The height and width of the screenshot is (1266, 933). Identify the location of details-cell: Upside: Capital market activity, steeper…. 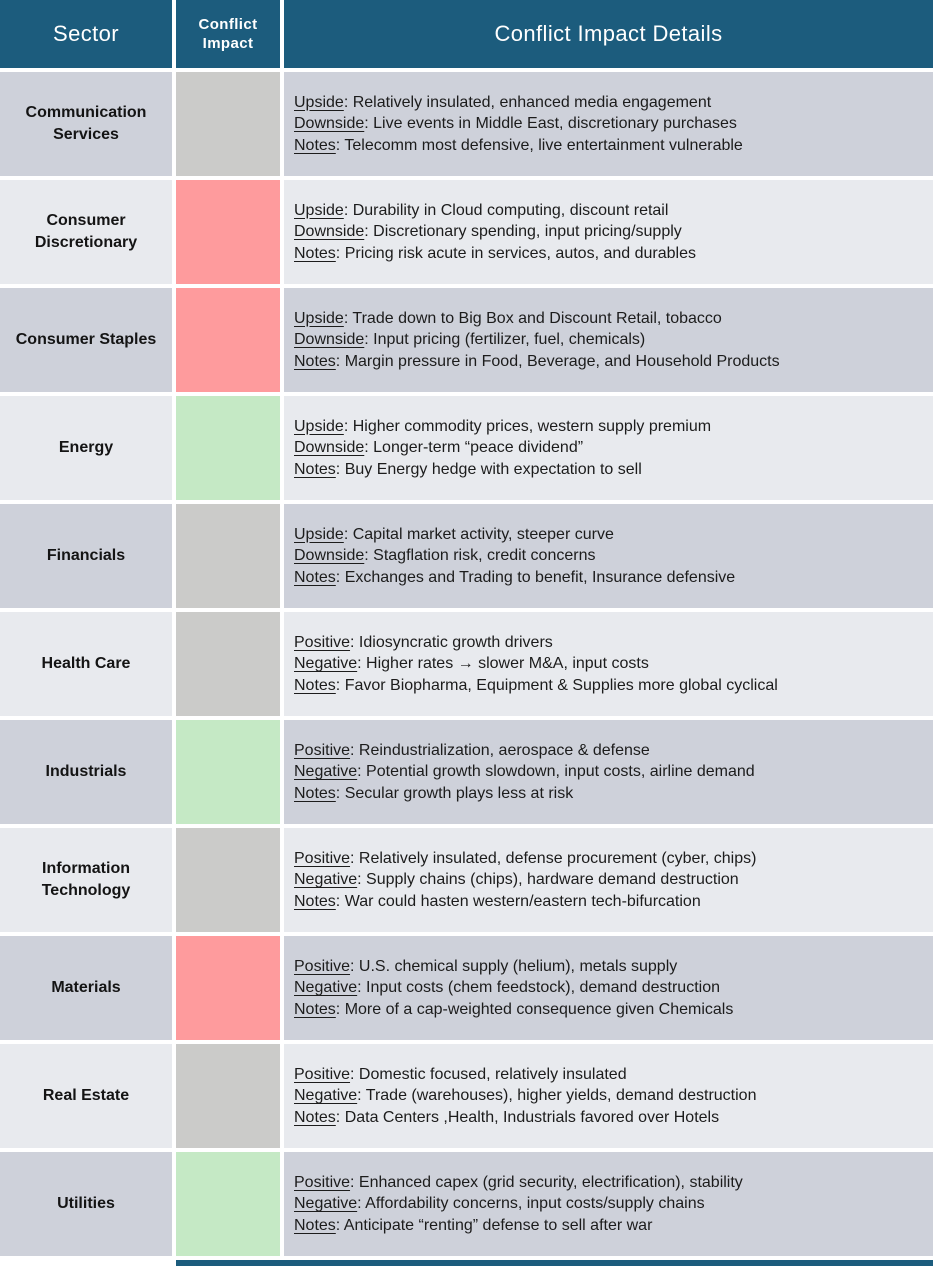
(608, 556).